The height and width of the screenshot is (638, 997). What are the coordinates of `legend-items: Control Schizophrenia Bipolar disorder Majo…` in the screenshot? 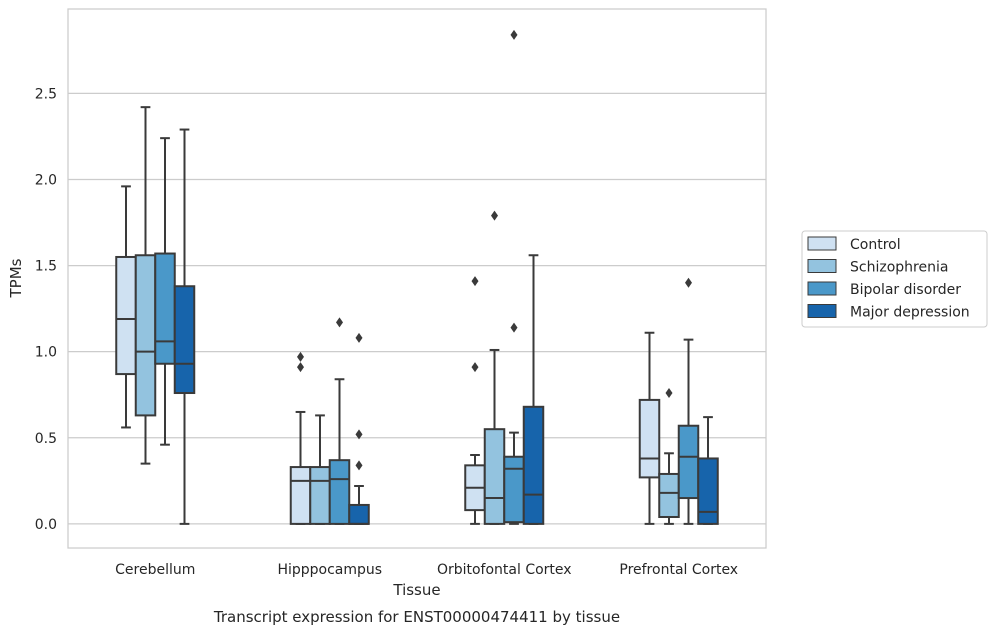 It's located at (888, 278).